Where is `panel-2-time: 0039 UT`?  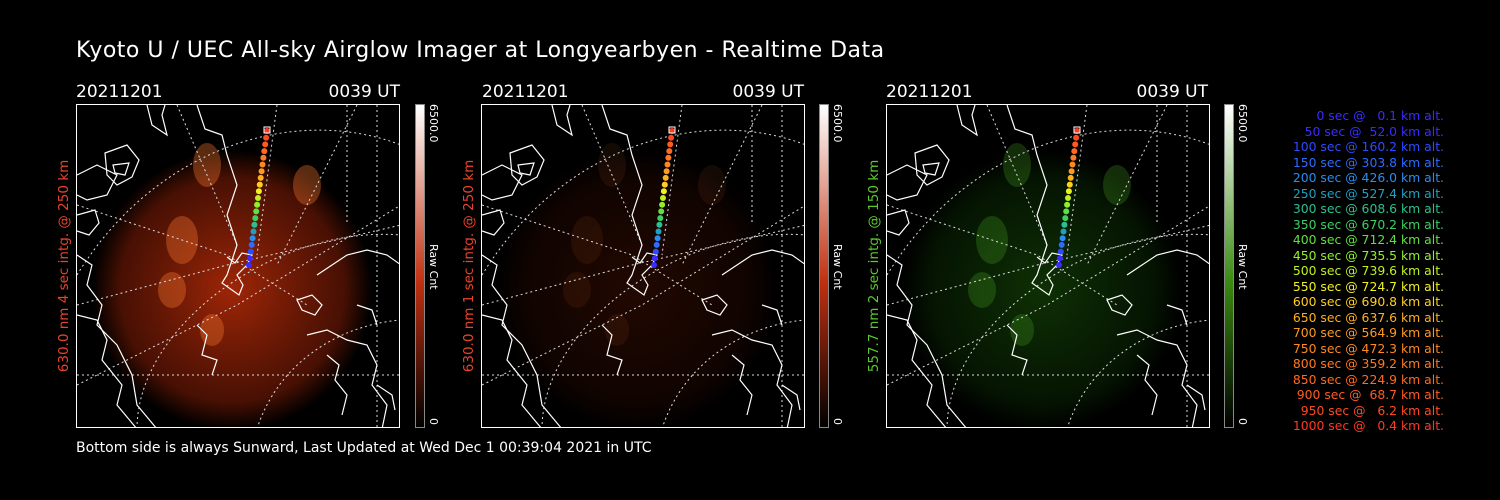 panel-2-time: 0039 UT is located at coordinates (768, 92).